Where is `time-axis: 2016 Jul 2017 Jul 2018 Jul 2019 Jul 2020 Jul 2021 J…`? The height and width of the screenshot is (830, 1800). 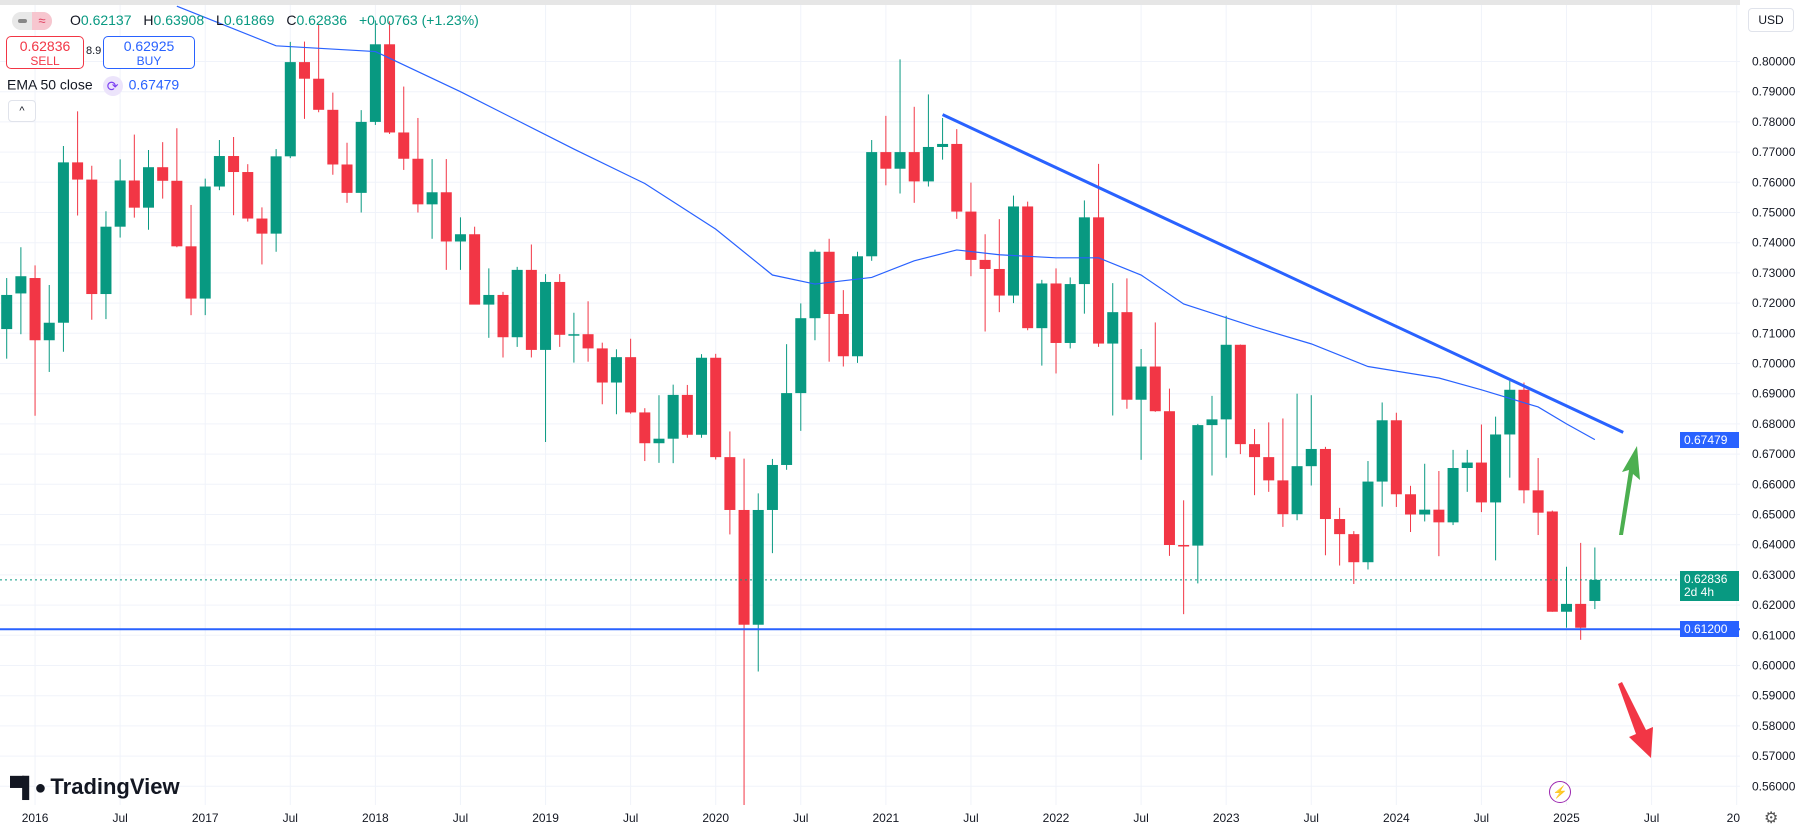 time-axis: 2016 Jul 2017 Jul 2018 Jul 2019 Jul 2020 Jul 2021 J… is located at coordinates (884, 818).